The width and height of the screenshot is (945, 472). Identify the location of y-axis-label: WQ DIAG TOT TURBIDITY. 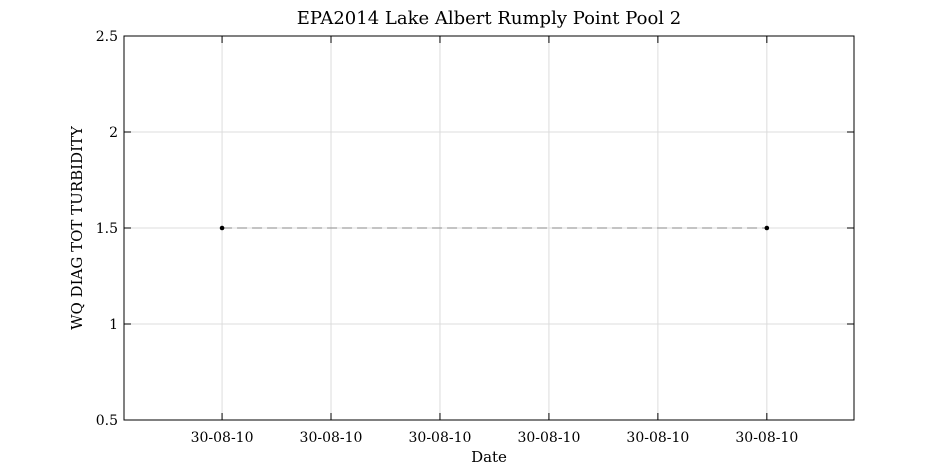
(77, 227).